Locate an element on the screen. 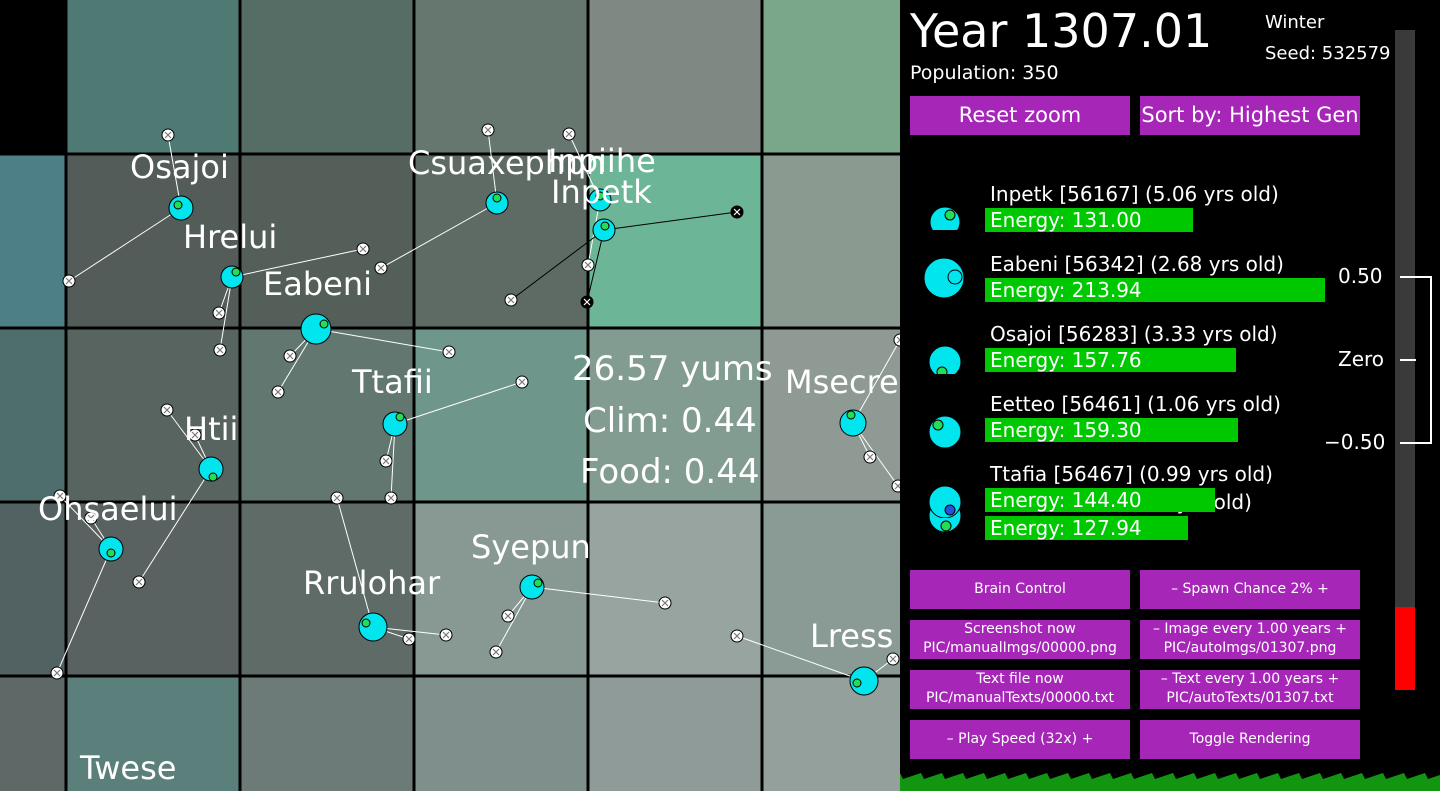 Image resolution: width=1440 pixels, height=791 pixels. creature-energy: Energy: 127.94 is located at coordinates (1066, 528).